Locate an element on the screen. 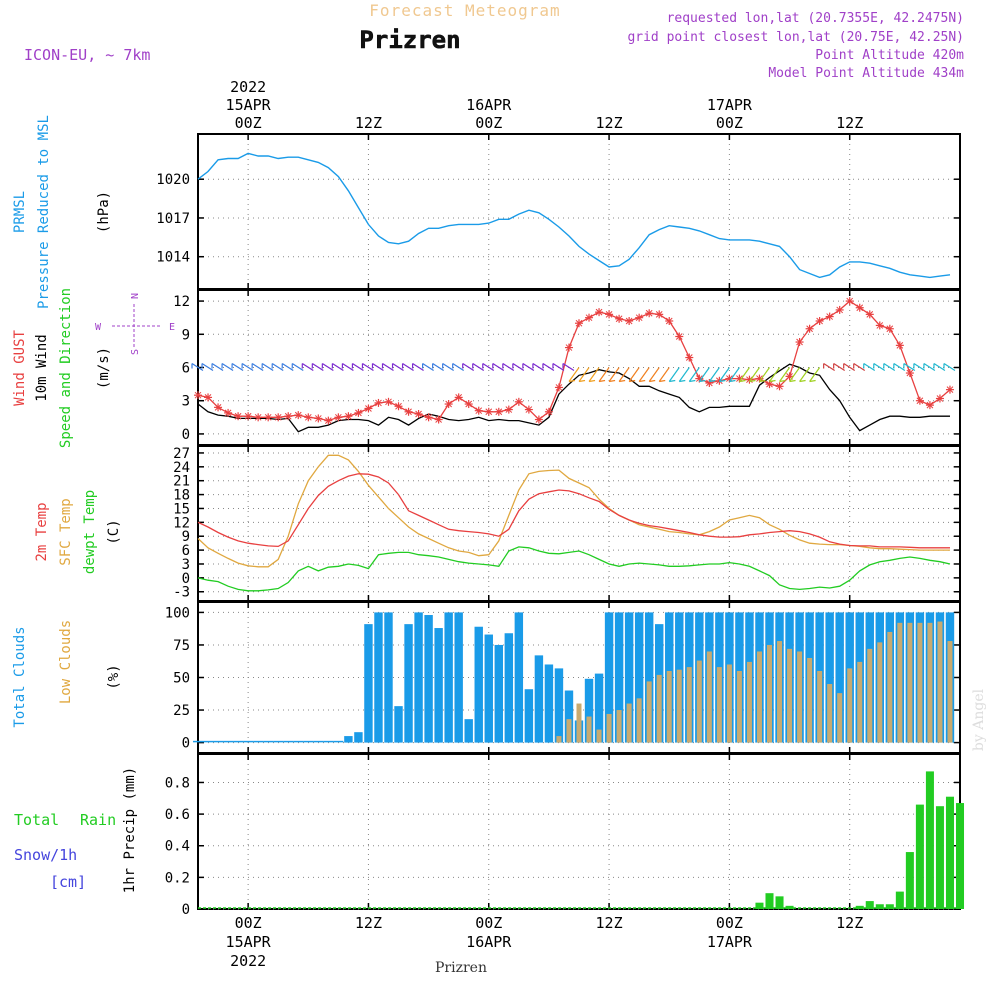 Image resolution: width=1000 pixels, height=1000 pixels. panel-axis-label: 10m Wind is located at coordinates (42, 367).